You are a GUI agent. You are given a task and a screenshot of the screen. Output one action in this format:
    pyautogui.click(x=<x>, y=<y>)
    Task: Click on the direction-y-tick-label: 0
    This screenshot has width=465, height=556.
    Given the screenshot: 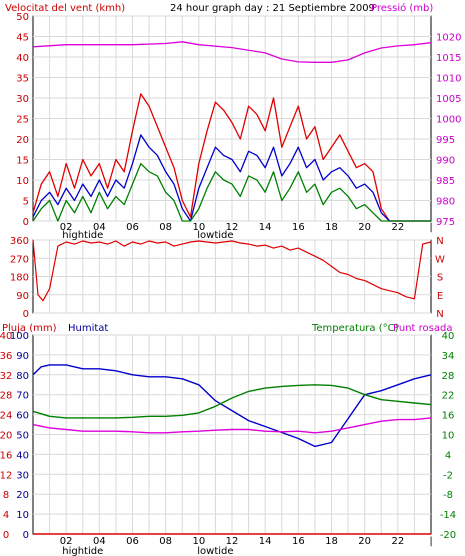 What is the action you would take?
    pyautogui.click(x=26, y=314)
    